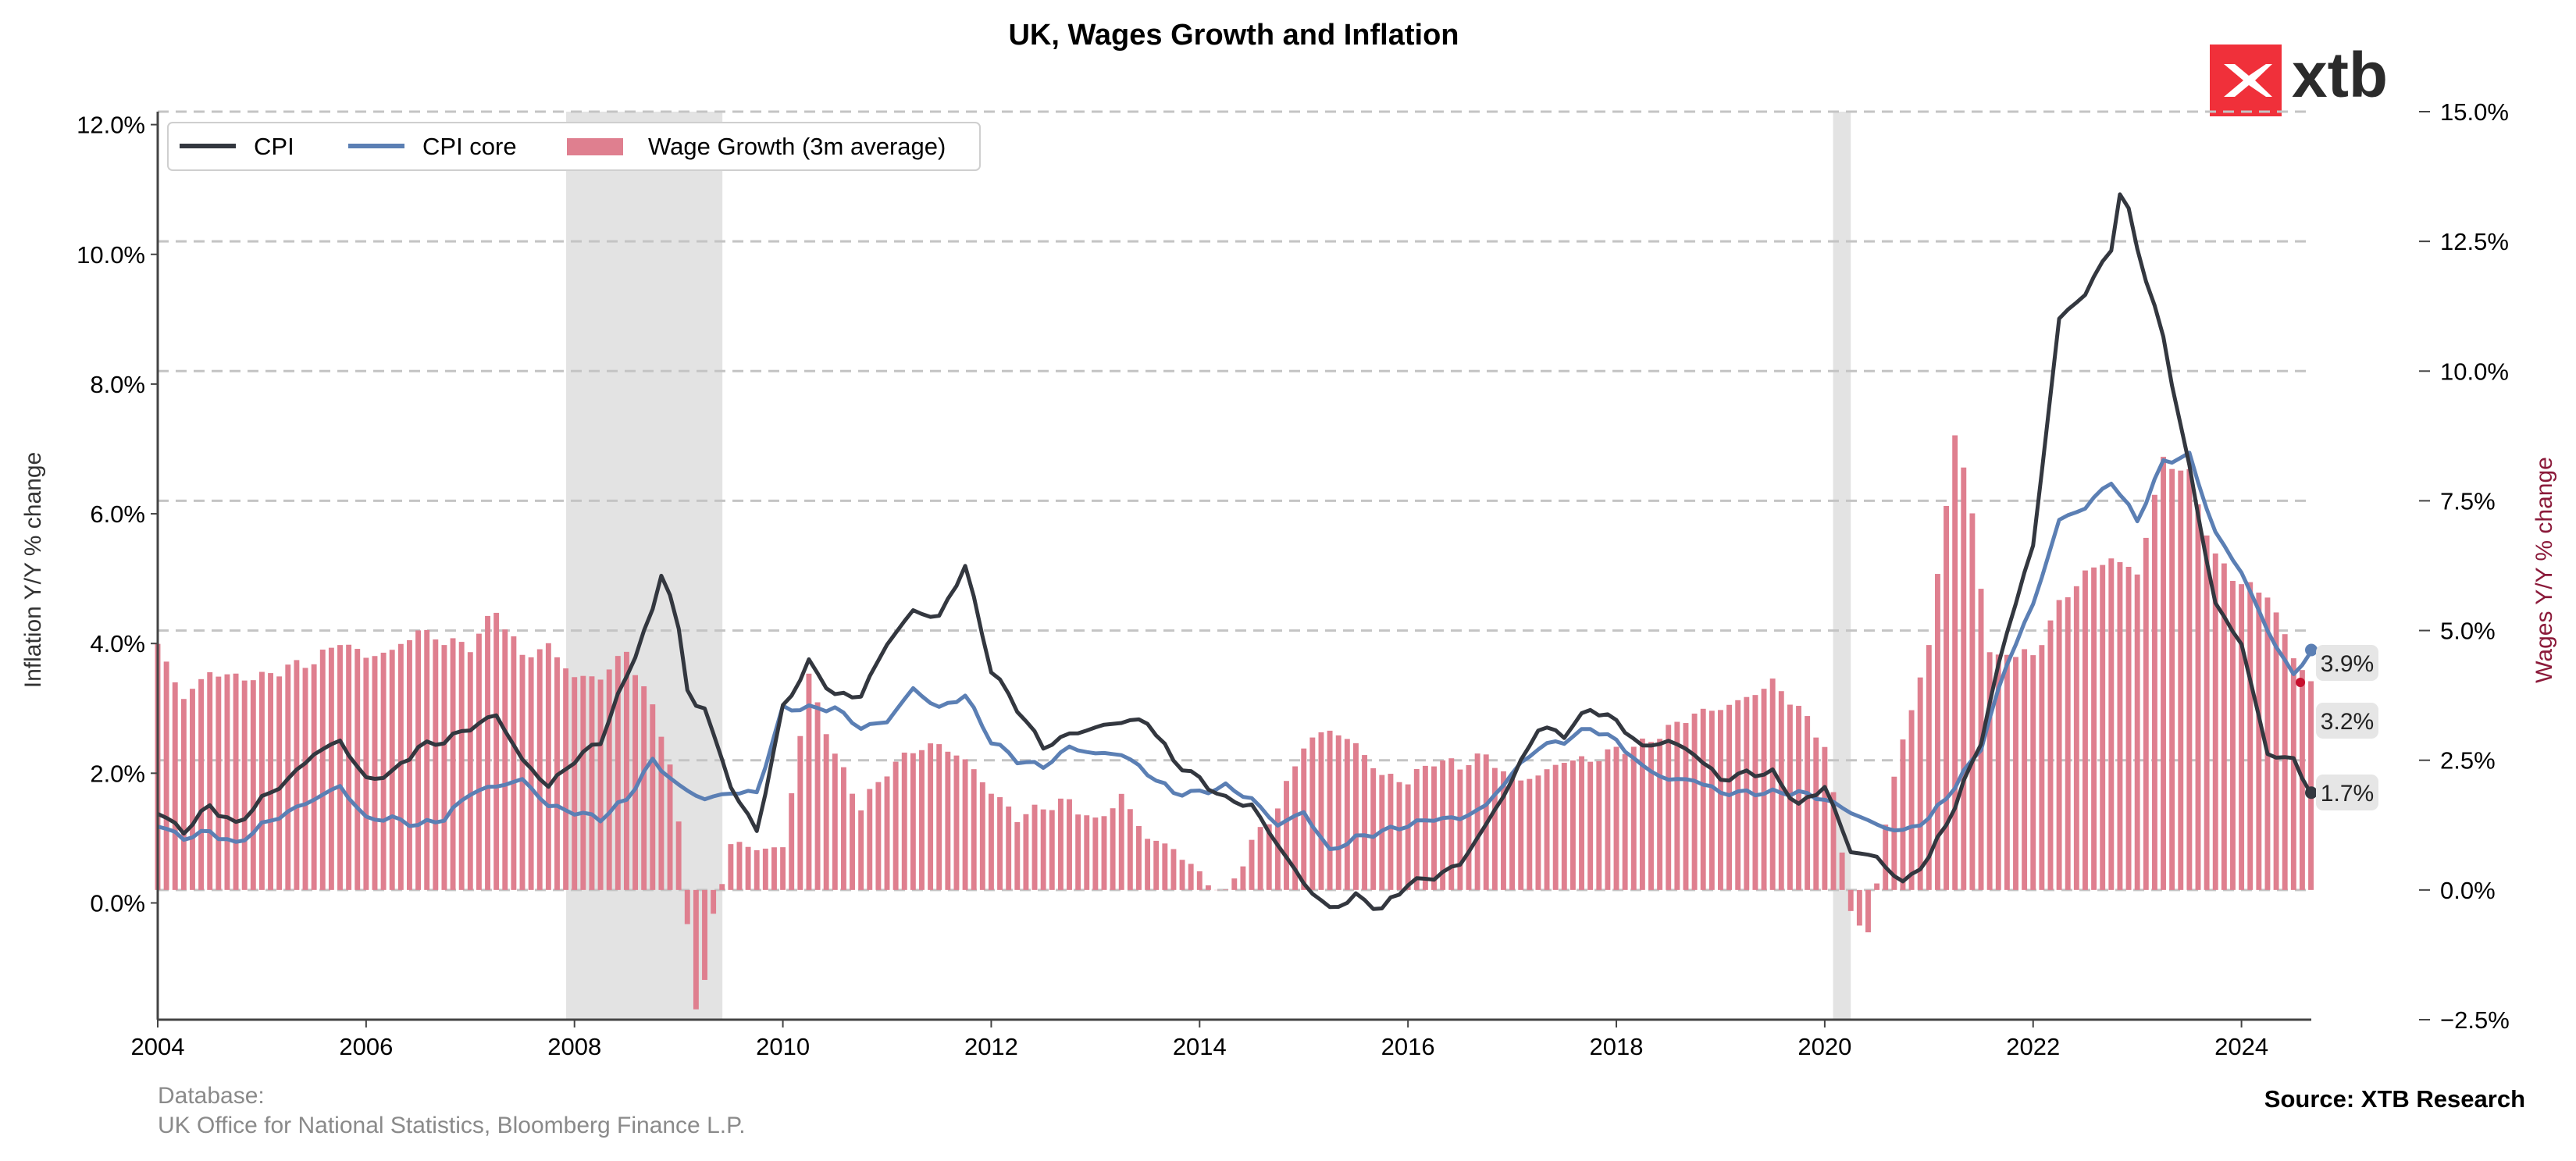 This screenshot has width=2576, height=1161. I want to click on x-tick-label: 2018, so click(1617, 1046).